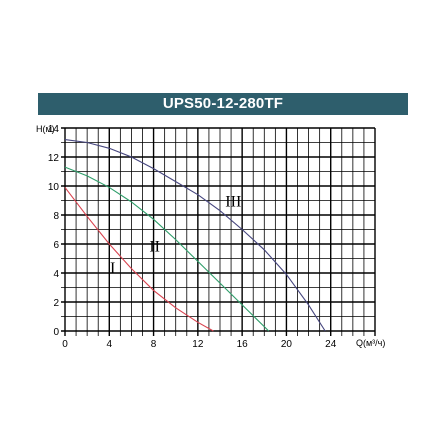  What do you see at coordinates (223, 104) in the screenshot?
I see `chart-title: UPS50-12-280TF` at bounding box center [223, 104].